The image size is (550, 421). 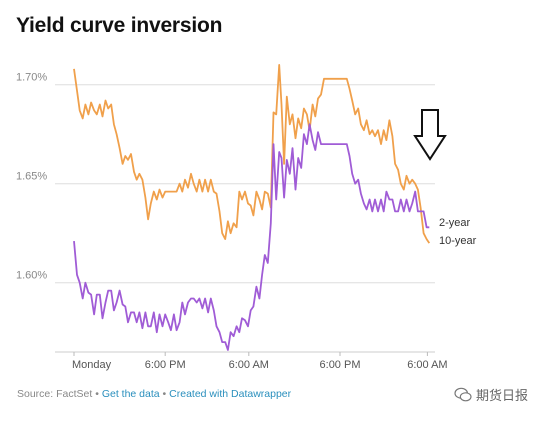 What do you see at coordinates (55, 394) in the screenshot?
I see `source-label: Source: FactSet` at bounding box center [55, 394].